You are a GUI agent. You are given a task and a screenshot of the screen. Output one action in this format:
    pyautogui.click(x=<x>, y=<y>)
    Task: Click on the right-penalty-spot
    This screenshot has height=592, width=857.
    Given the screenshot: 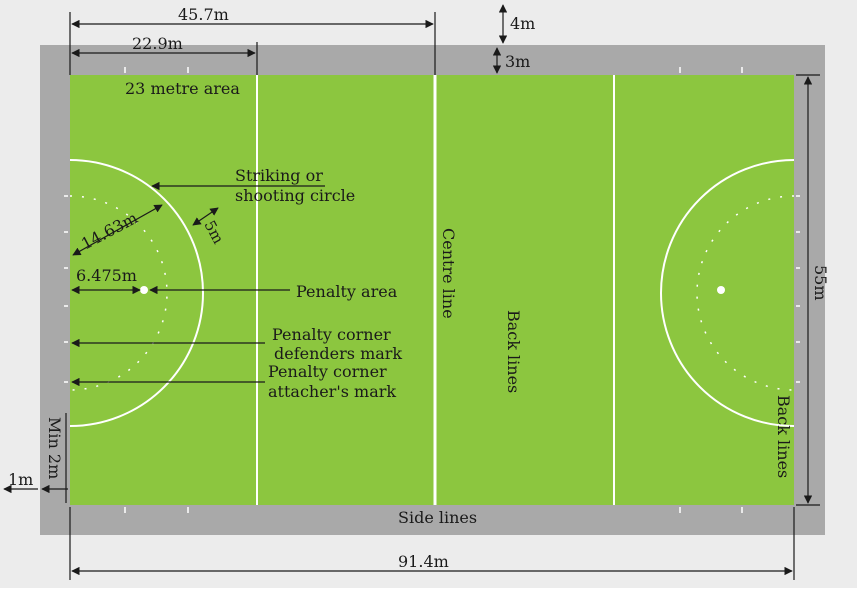 What is the action you would take?
    pyautogui.click(x=721, y=290)
    